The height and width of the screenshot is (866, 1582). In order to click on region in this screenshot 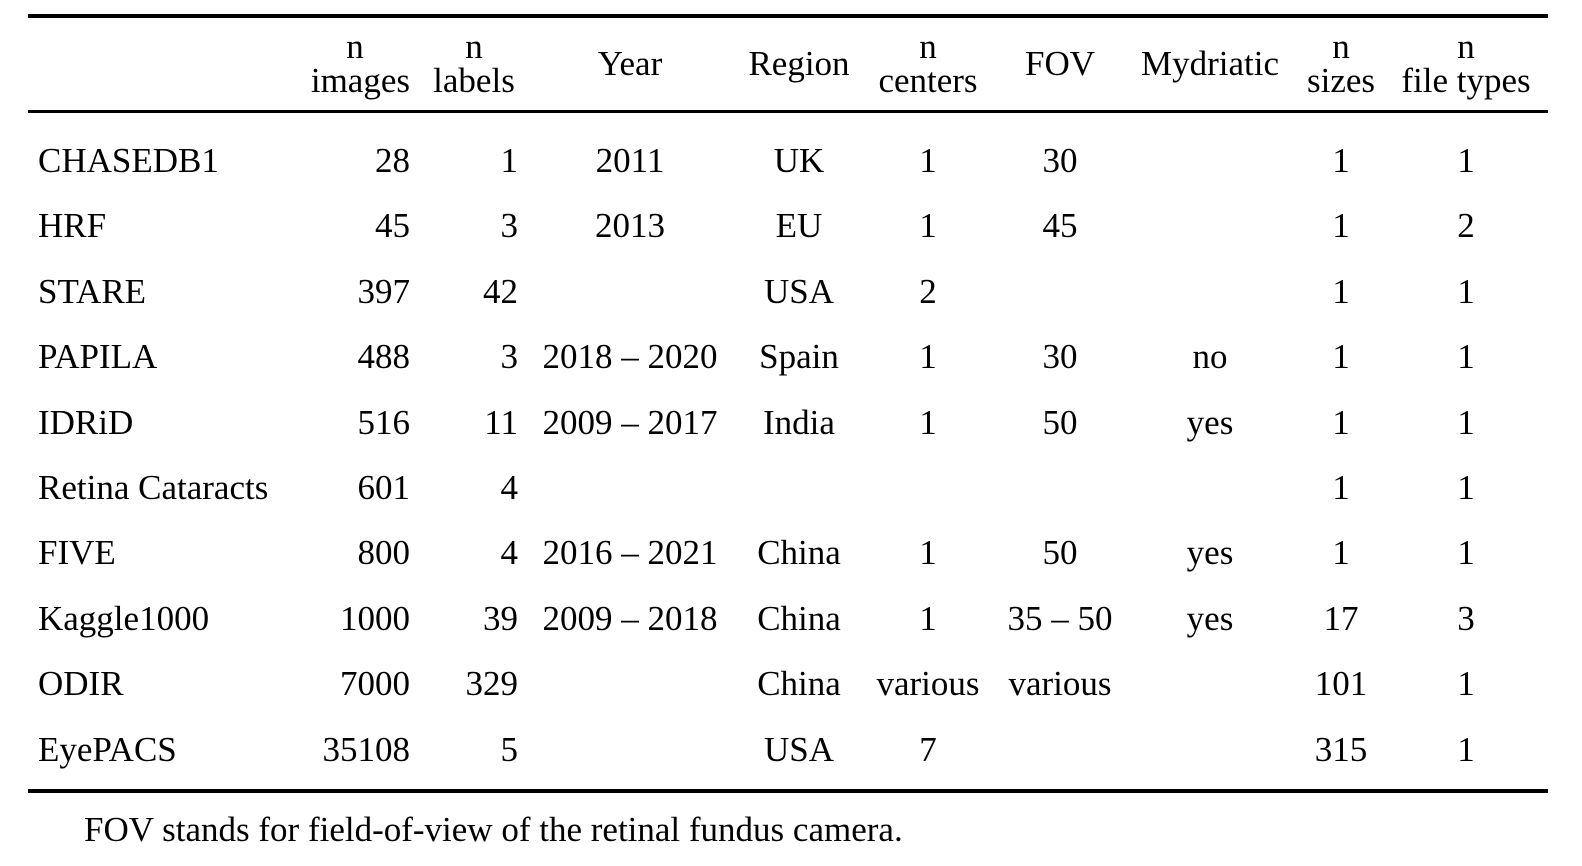, I will do `click(799, 487)`.